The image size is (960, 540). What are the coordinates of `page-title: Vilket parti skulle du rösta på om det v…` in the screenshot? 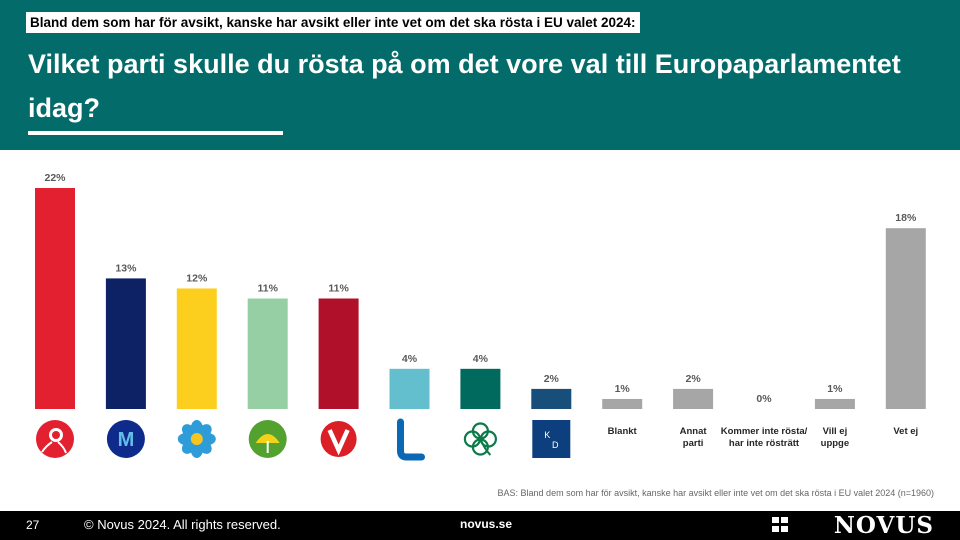 It's located at (464, 86).